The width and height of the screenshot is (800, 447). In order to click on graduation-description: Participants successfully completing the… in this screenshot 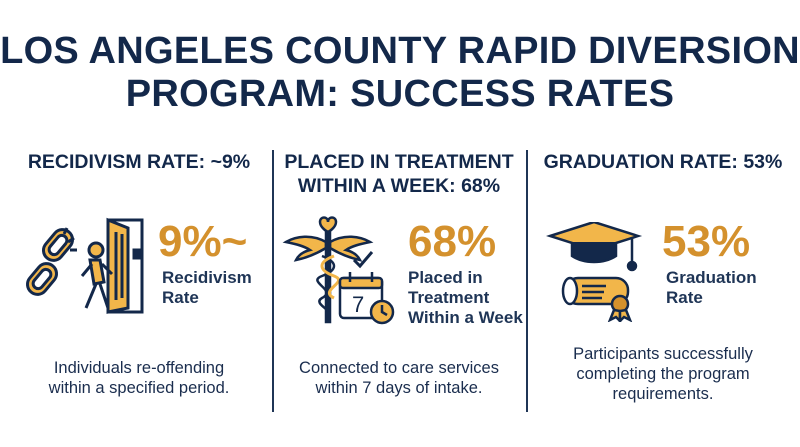, I will do `click(663, 374)`.